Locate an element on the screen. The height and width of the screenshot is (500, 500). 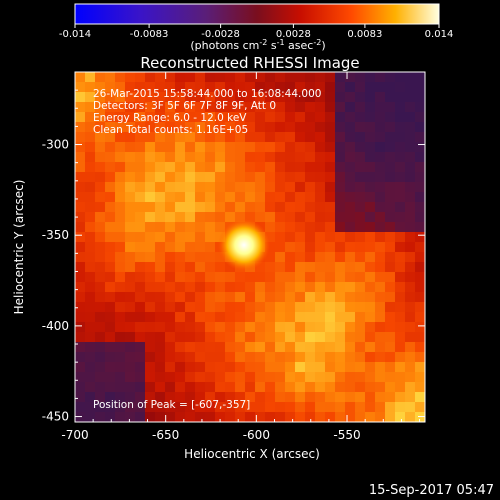
x-tick-label: -650 is located at coordinates (165, 435).